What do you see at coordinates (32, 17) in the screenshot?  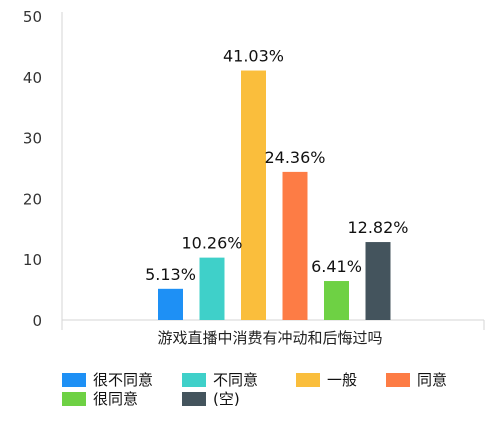 I see `y-tick-label: 50` at bounding box center [32, 17].